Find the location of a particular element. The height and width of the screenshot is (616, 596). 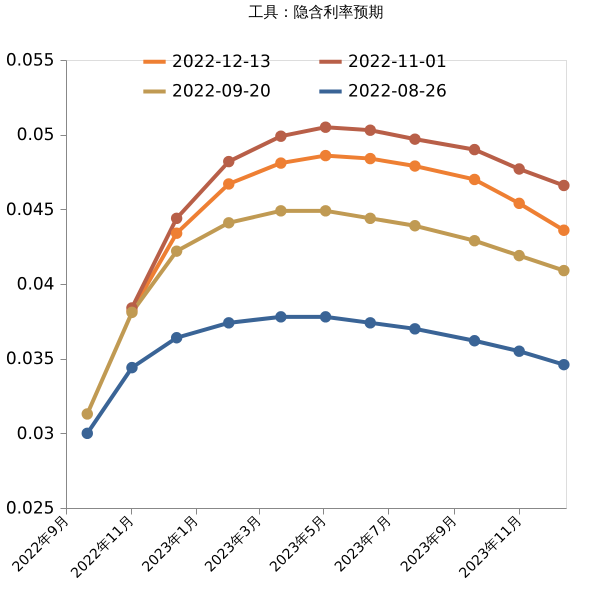

legend-label: 2022-12-13 is located at coordinates (221, 62).